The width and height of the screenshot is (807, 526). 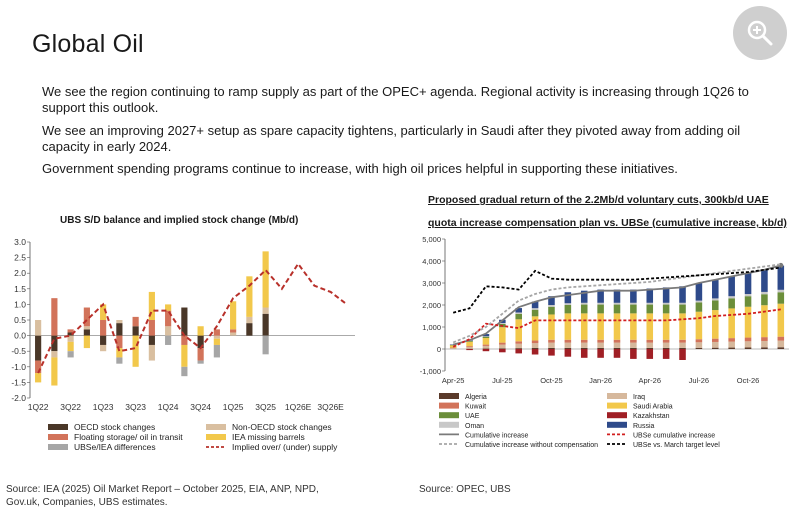 I want to click on legend-label-ubse-iea-differences: UBSe/IEA differences, so click(x=115, y=447).